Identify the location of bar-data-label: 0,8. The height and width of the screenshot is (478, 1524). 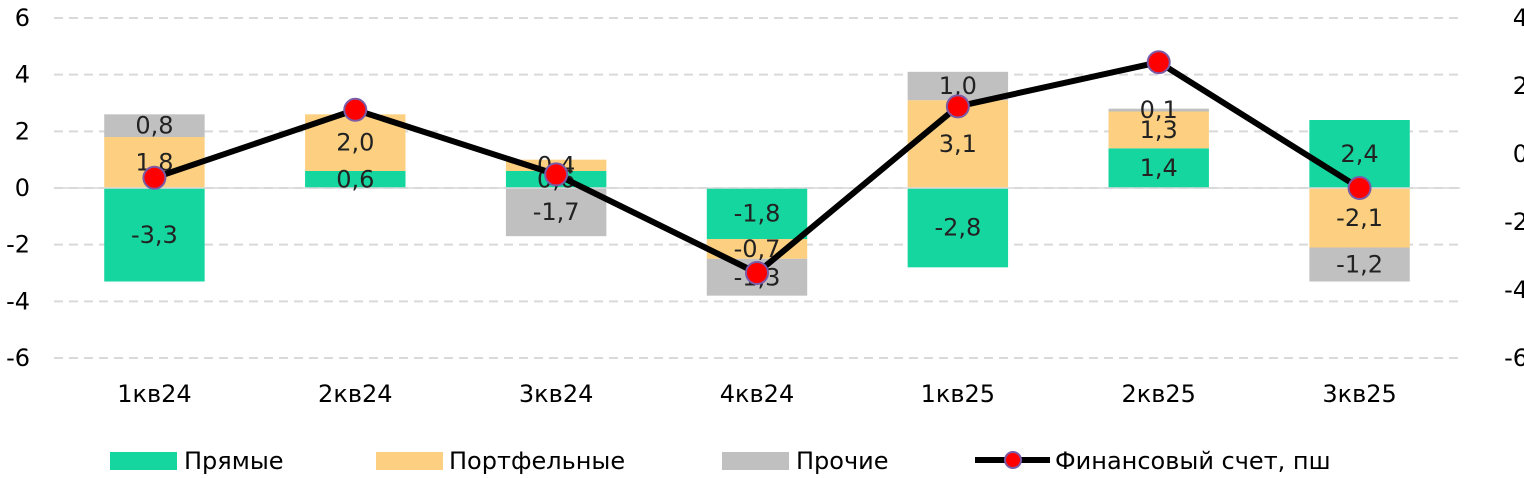
(154, 126).